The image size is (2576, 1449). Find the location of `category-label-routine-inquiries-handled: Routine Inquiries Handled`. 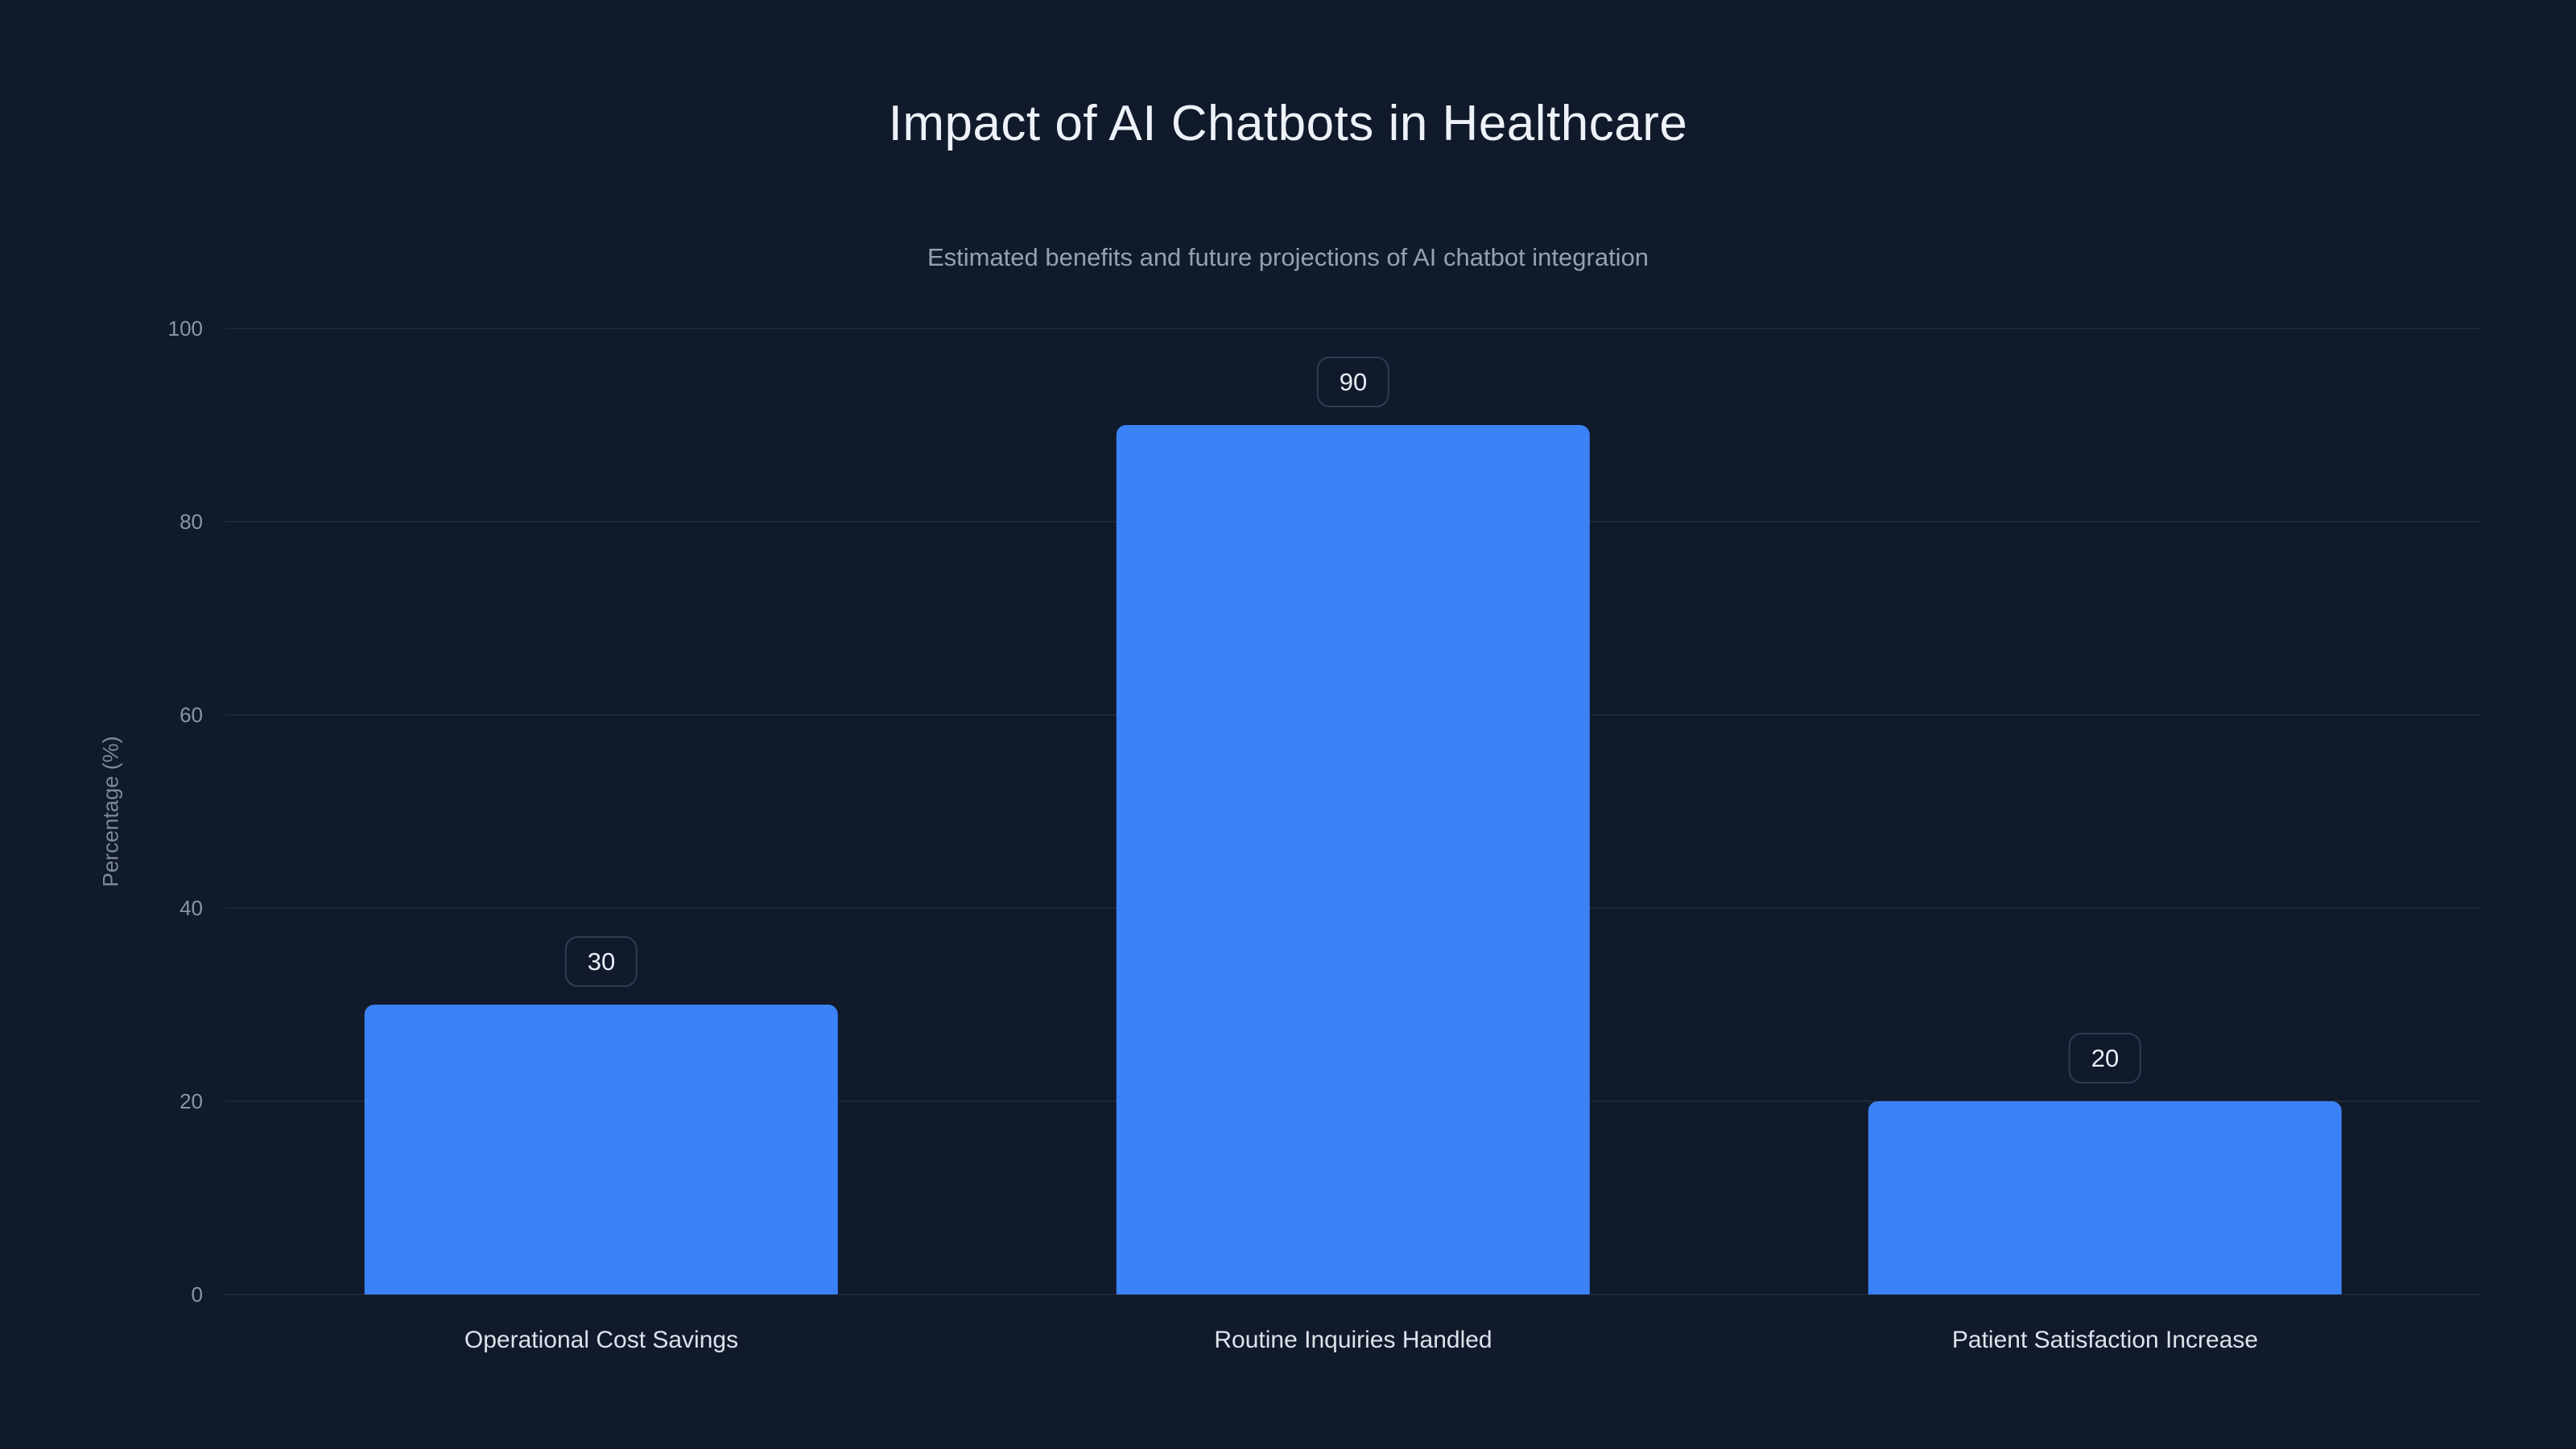

category-label-routine-inquiries-handled: Routine Inquiries Handled is located at coordinates (1353, 1340).